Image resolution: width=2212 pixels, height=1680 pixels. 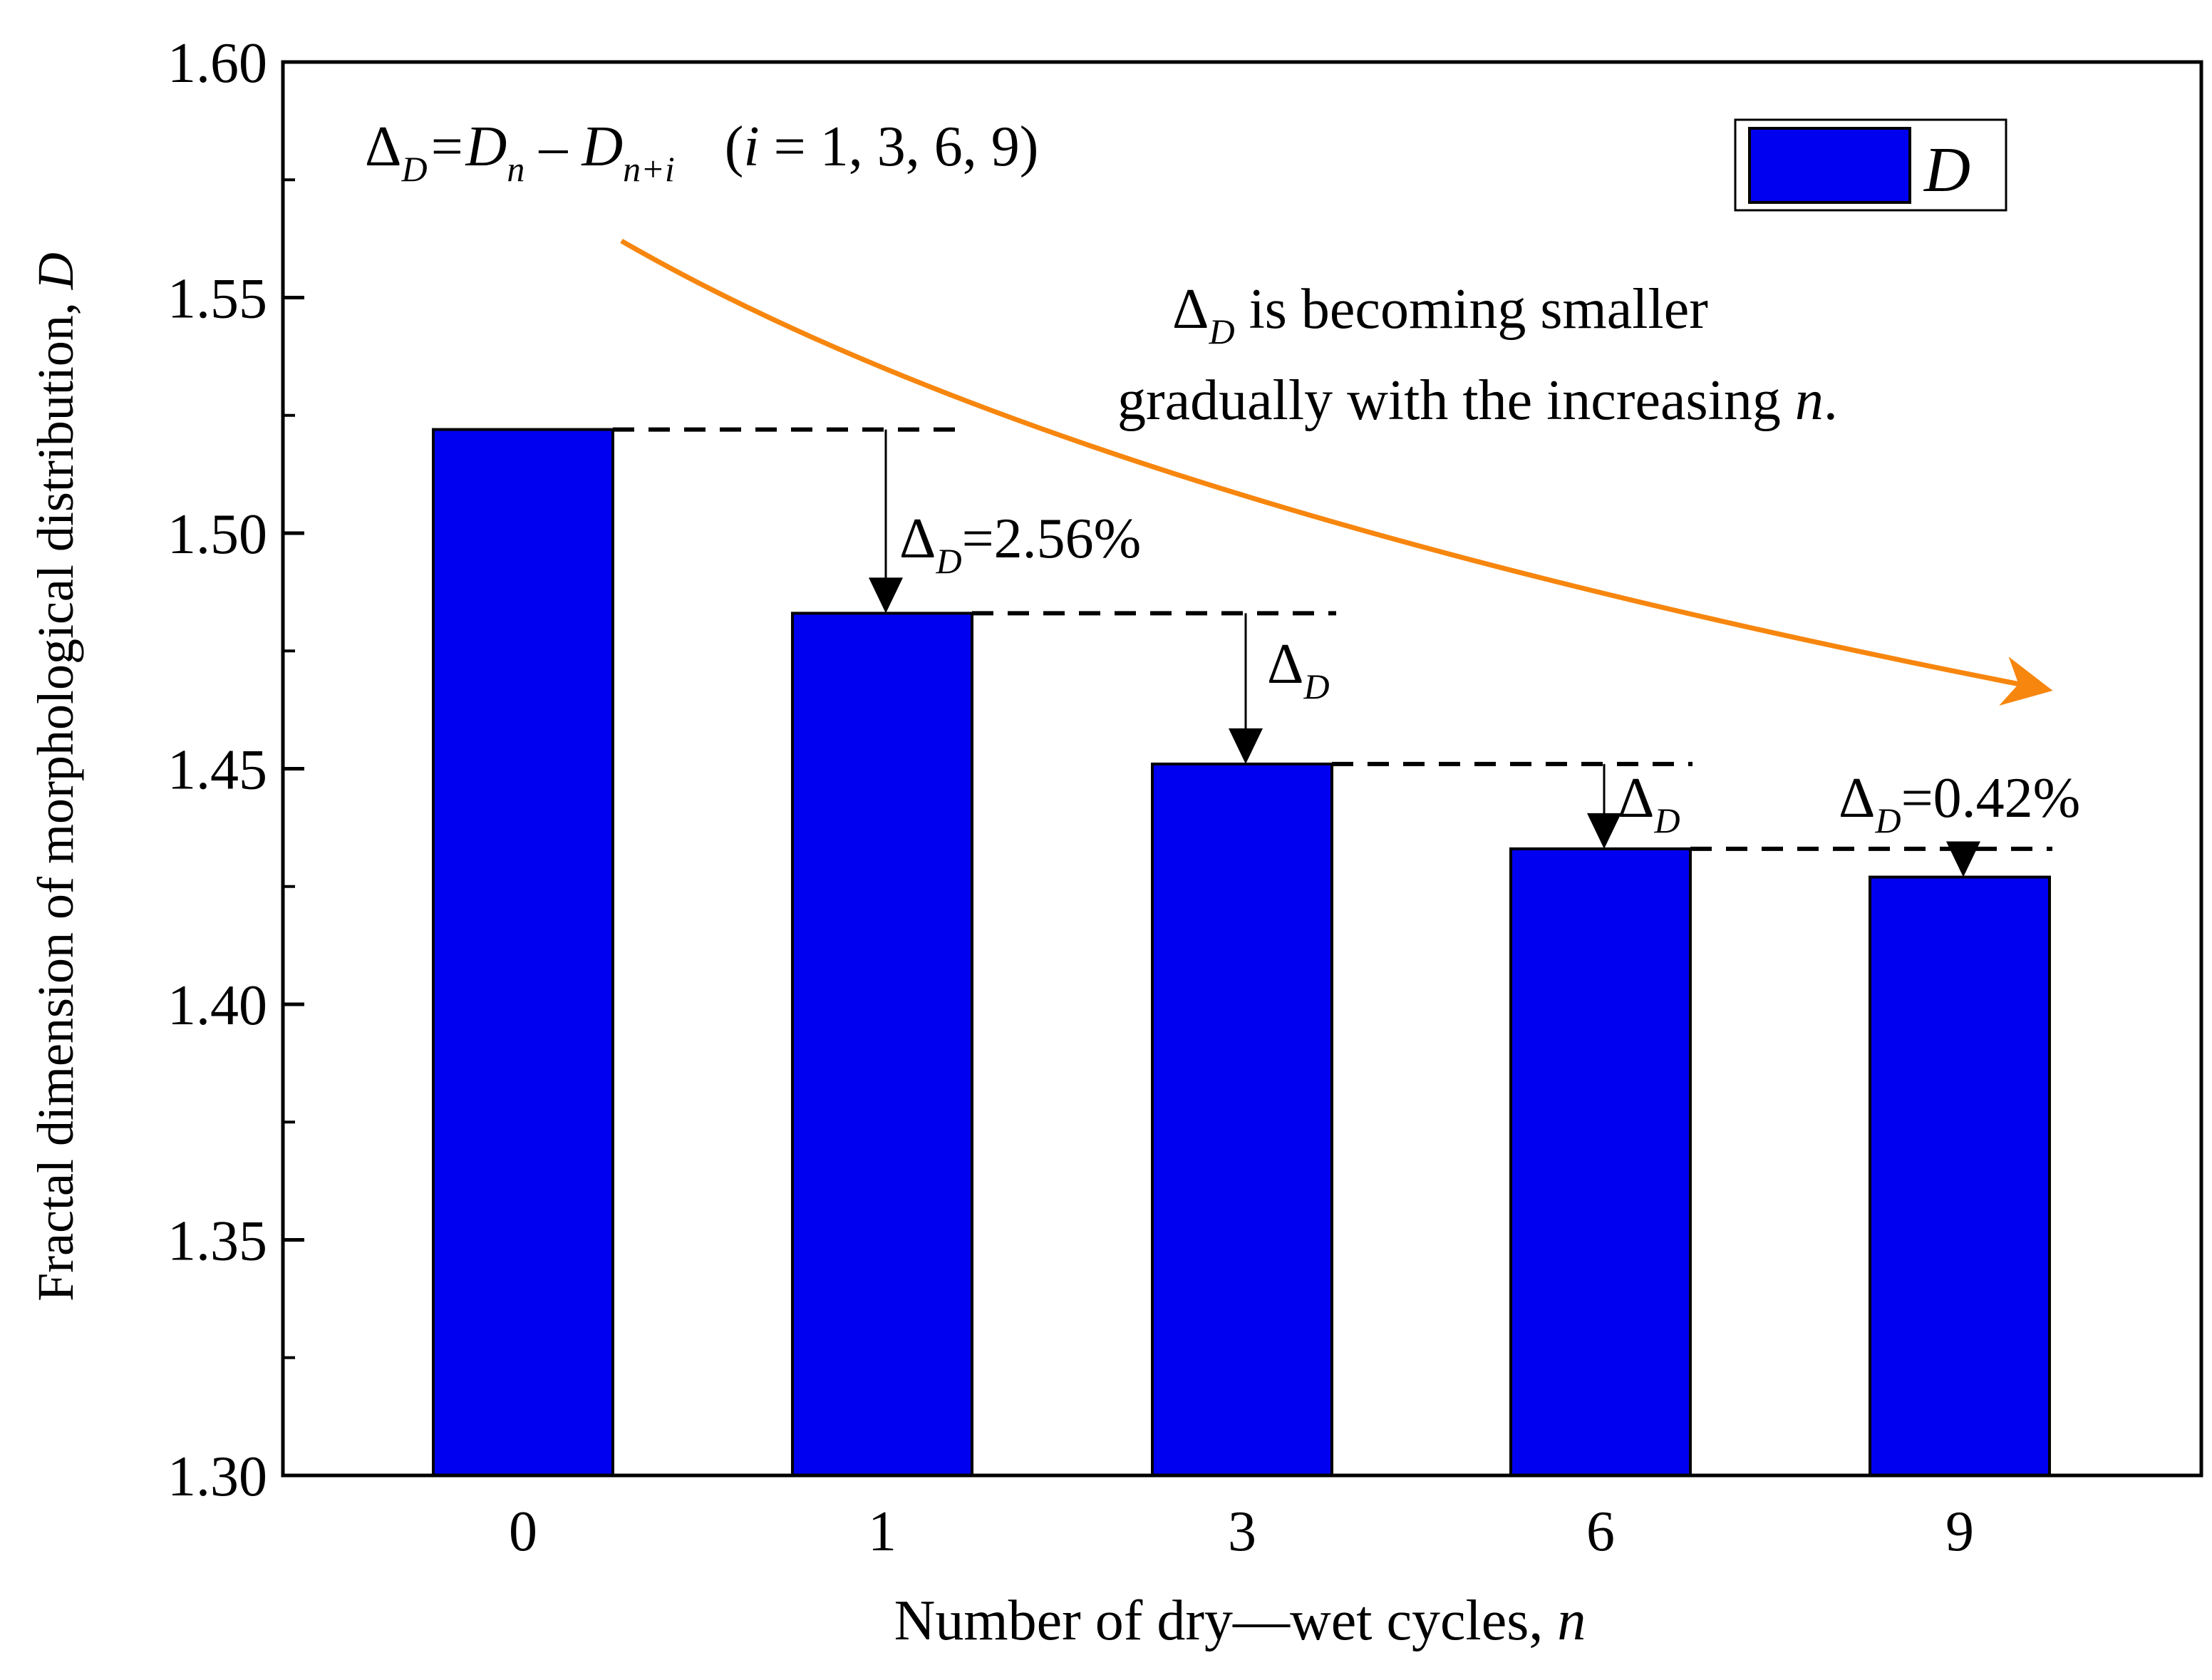 What do you see at coordinates (1020, 544) in the screenshot?
I see `drop-label: ΔD=2.56%` at bounding box center [1020, 544].